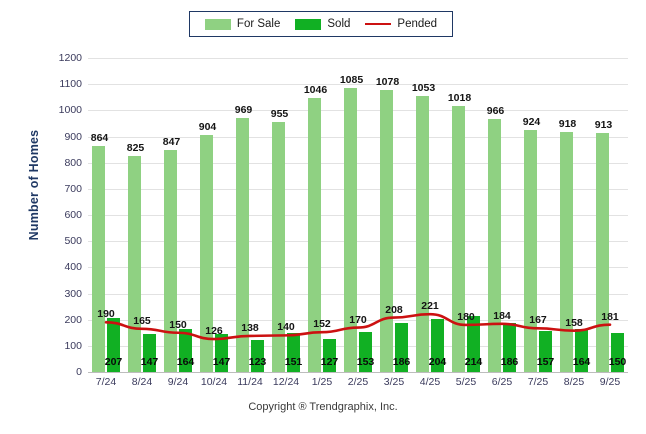 Image resolution: width=646 pixels, height=434 pixels. What do you see at coordinates (214, 382) in the screenshot?
I see `x-axis-tick: 10/24` at bounding box center [214, 382].